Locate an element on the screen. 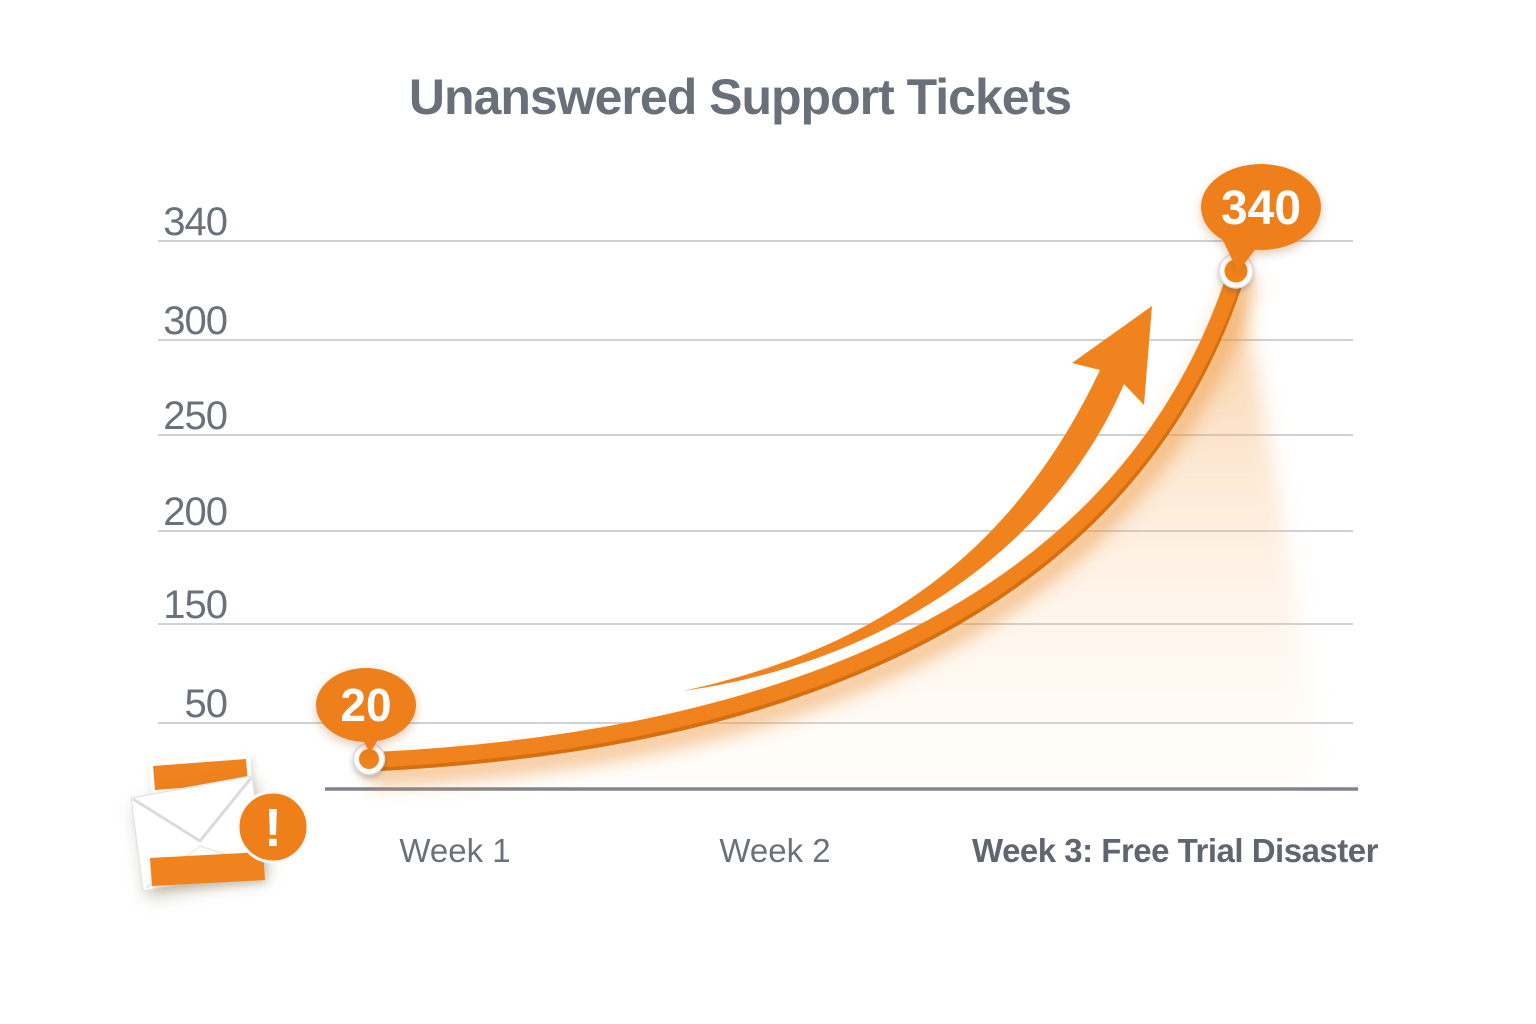 This screenshot has height=1024, width=1536. start-value-bubble: 20 is located at coordinates (366, 710).